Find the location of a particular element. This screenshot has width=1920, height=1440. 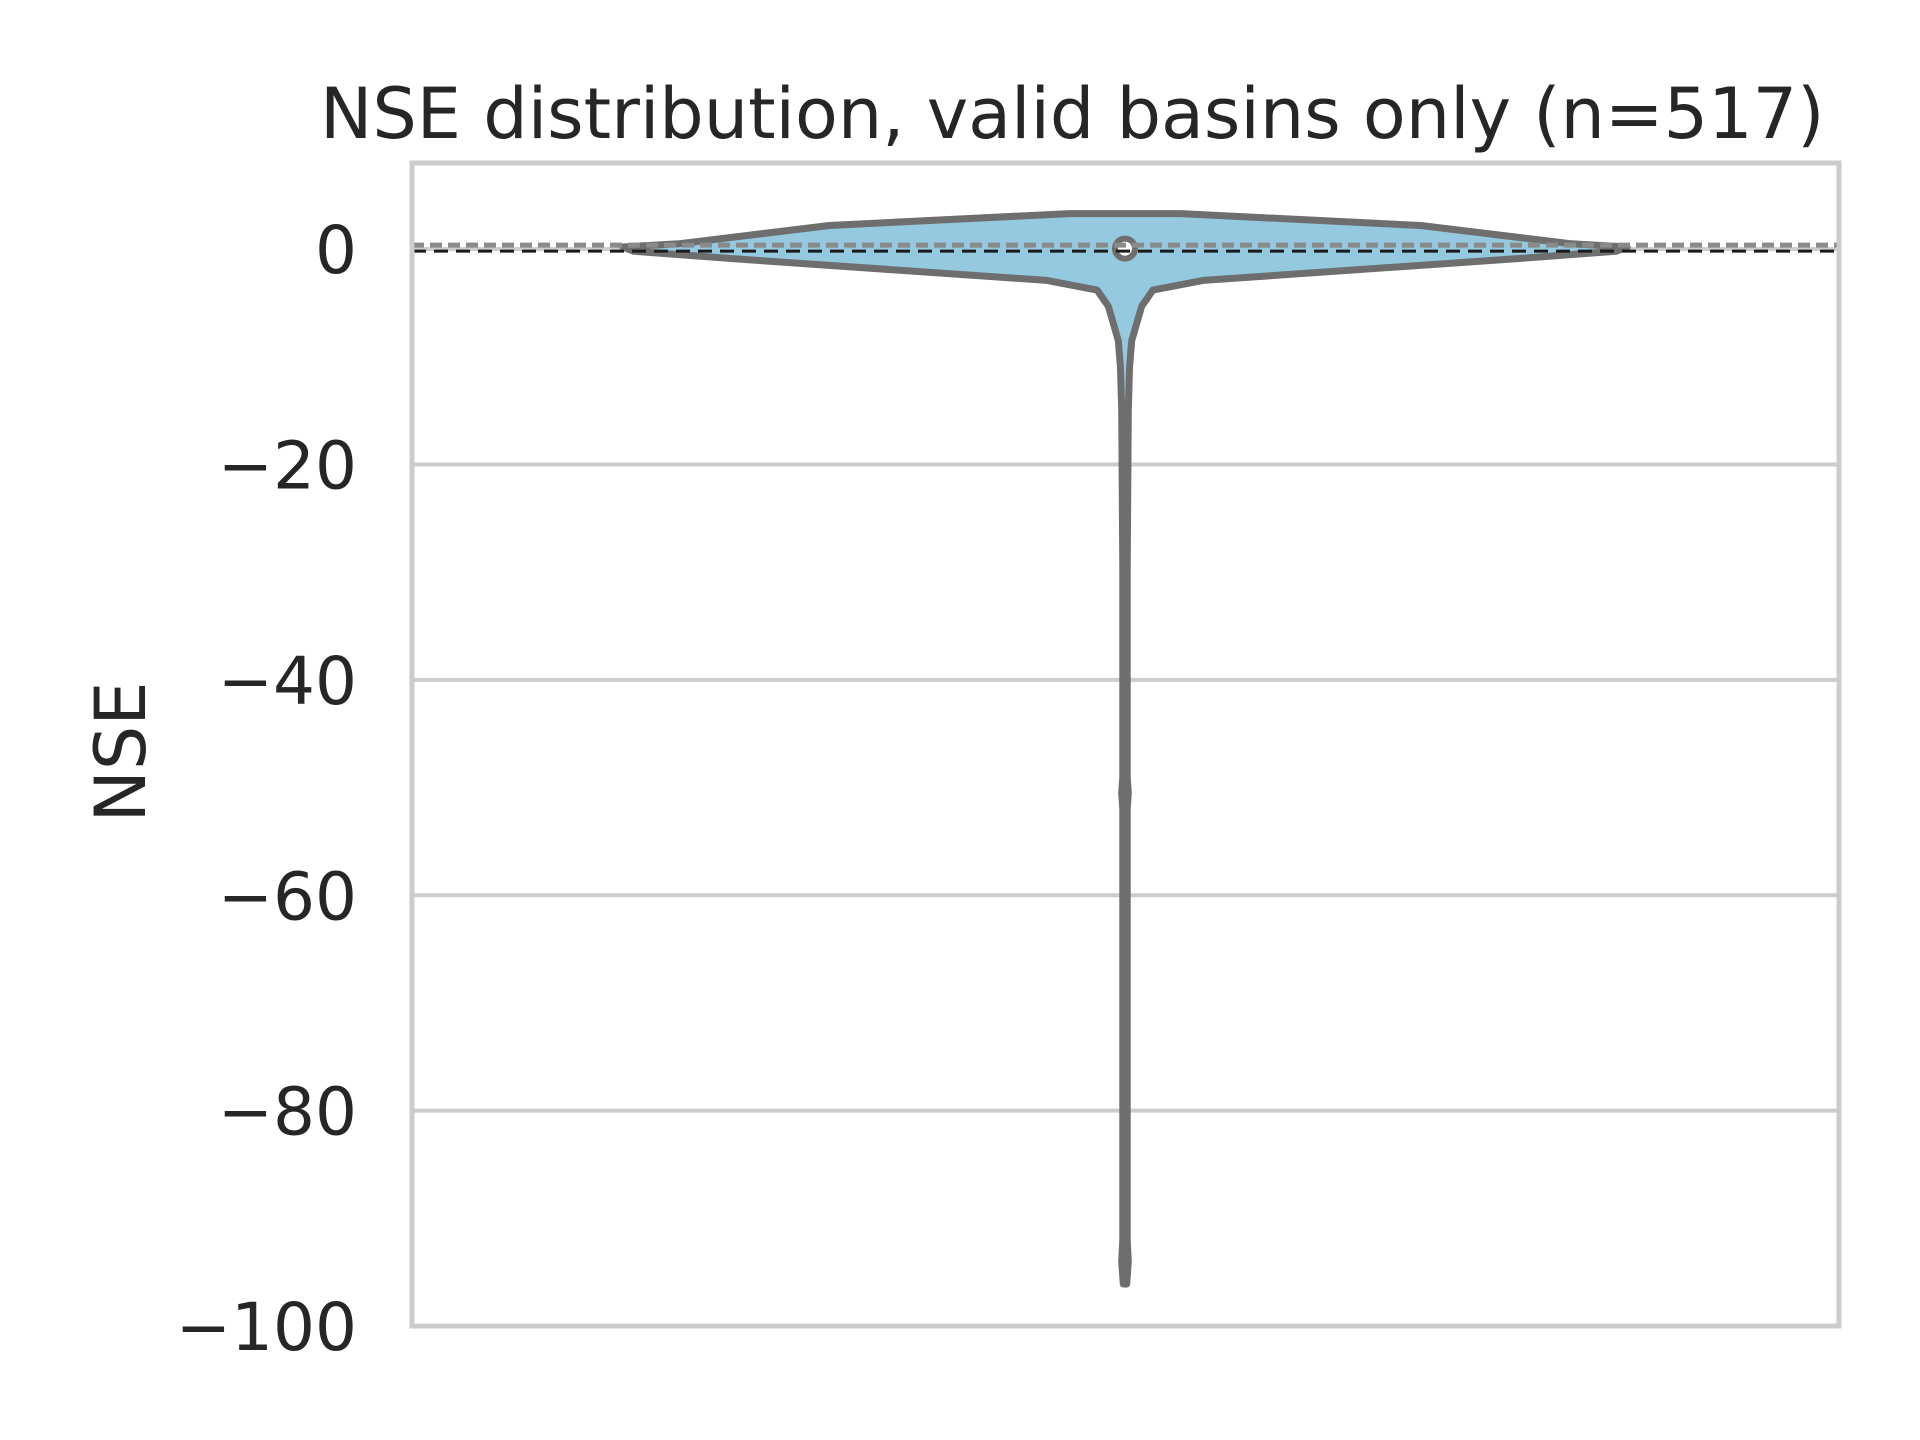

y-tick-label: −40 is located at coordinates (287, 681).